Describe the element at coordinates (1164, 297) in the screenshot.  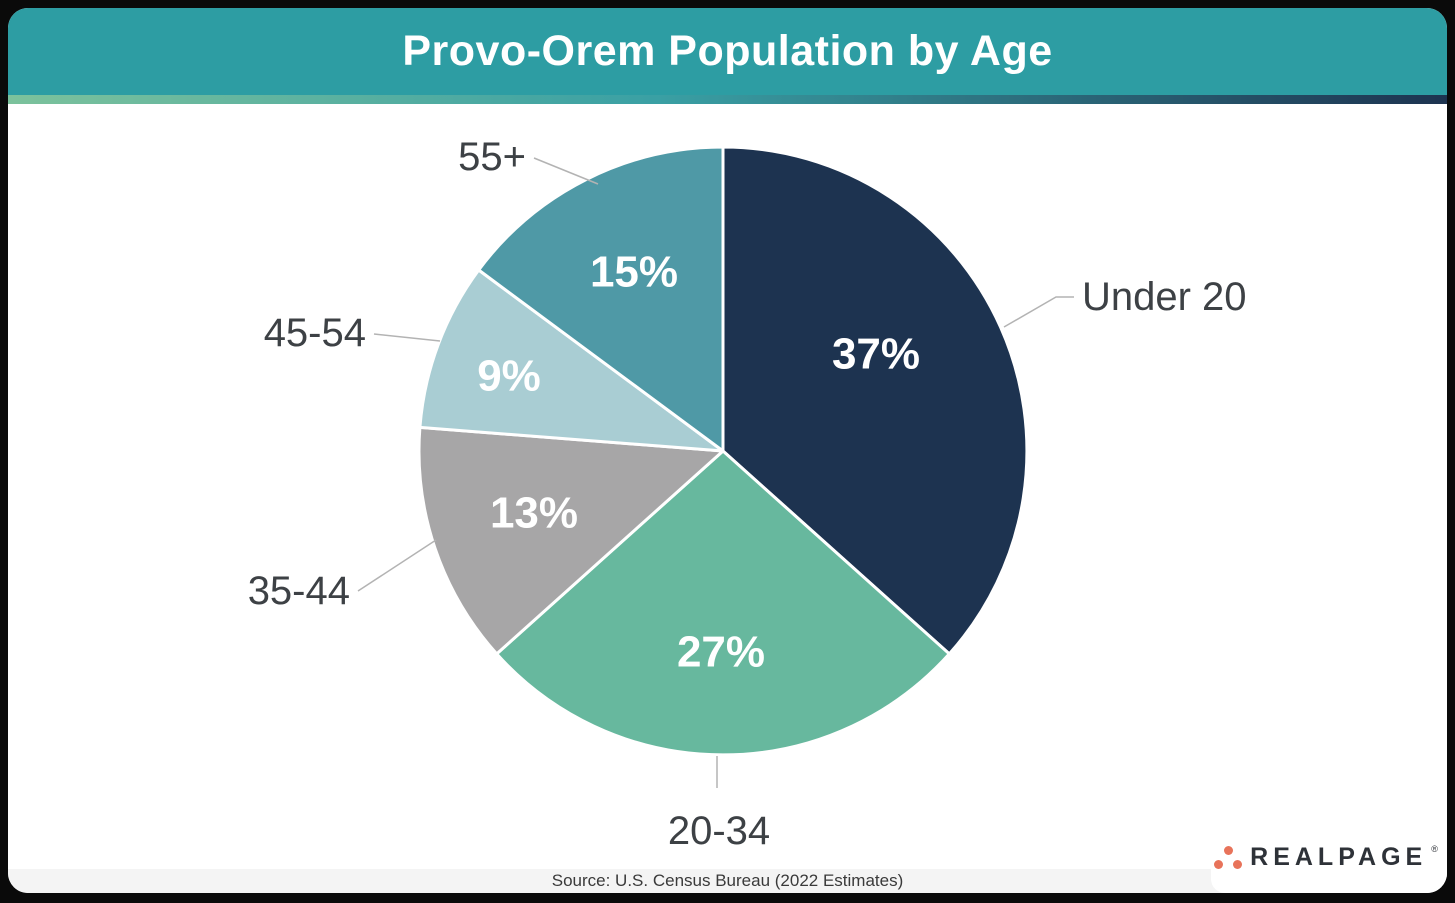
I see `slice-label-under-20: Under 20` at that location.